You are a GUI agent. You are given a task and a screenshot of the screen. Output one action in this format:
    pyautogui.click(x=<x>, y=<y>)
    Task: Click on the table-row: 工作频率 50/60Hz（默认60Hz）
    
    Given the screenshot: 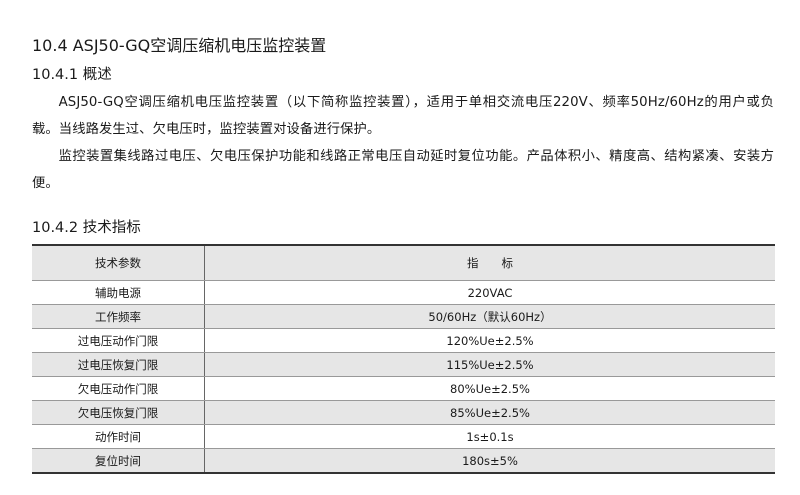 What is the action you would take?
    pyautogui.click(x=403, y=316)
    